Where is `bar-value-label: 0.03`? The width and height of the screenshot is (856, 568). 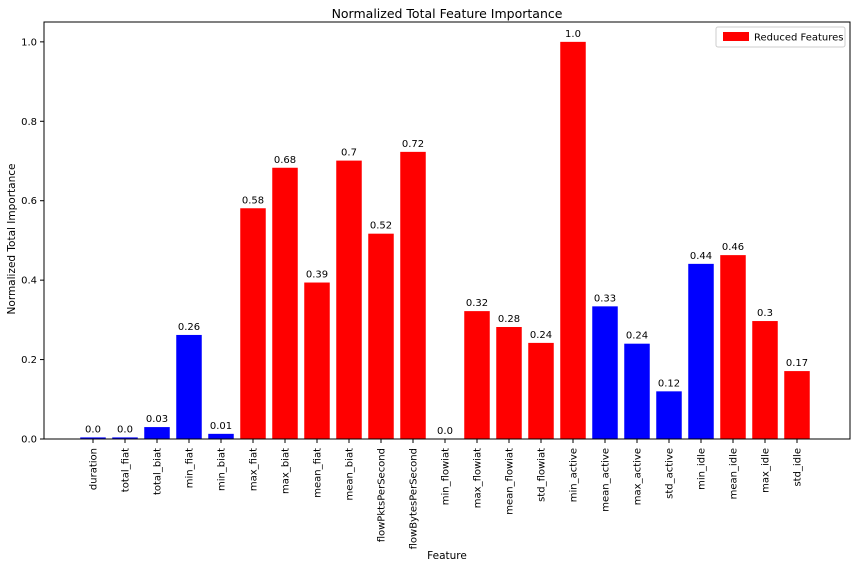
bar-value-label: 0.03 is located at coordinates (157, 419).